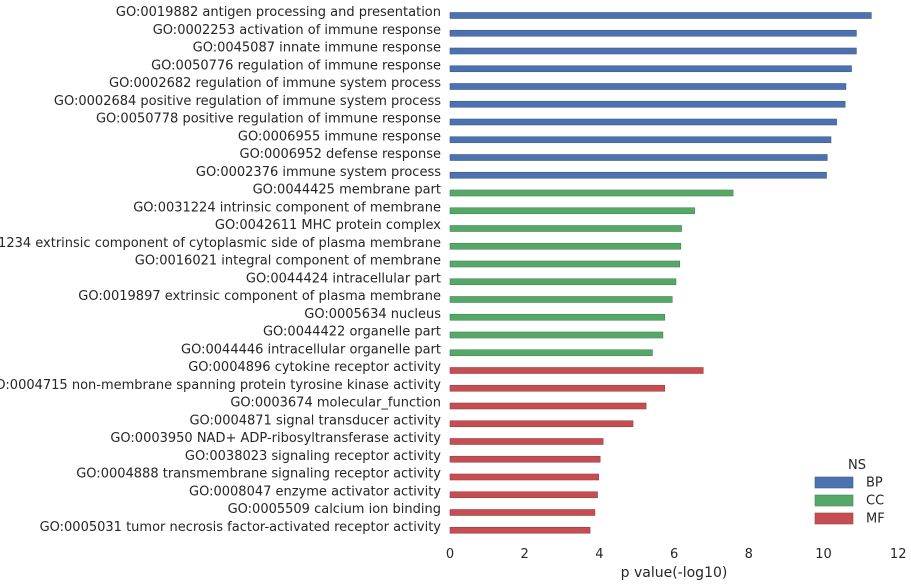  Describe the element at coordinates (834, 500) in the screenshot. I see `legend-swatch-cc` at that location.